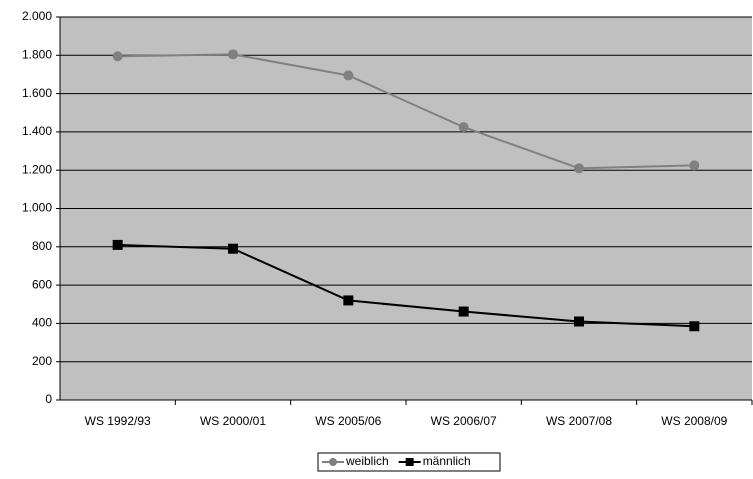  Describe the element at coordinates (37, 54) in the screenshot. I see `y-tick-label: 1.800` at that location.